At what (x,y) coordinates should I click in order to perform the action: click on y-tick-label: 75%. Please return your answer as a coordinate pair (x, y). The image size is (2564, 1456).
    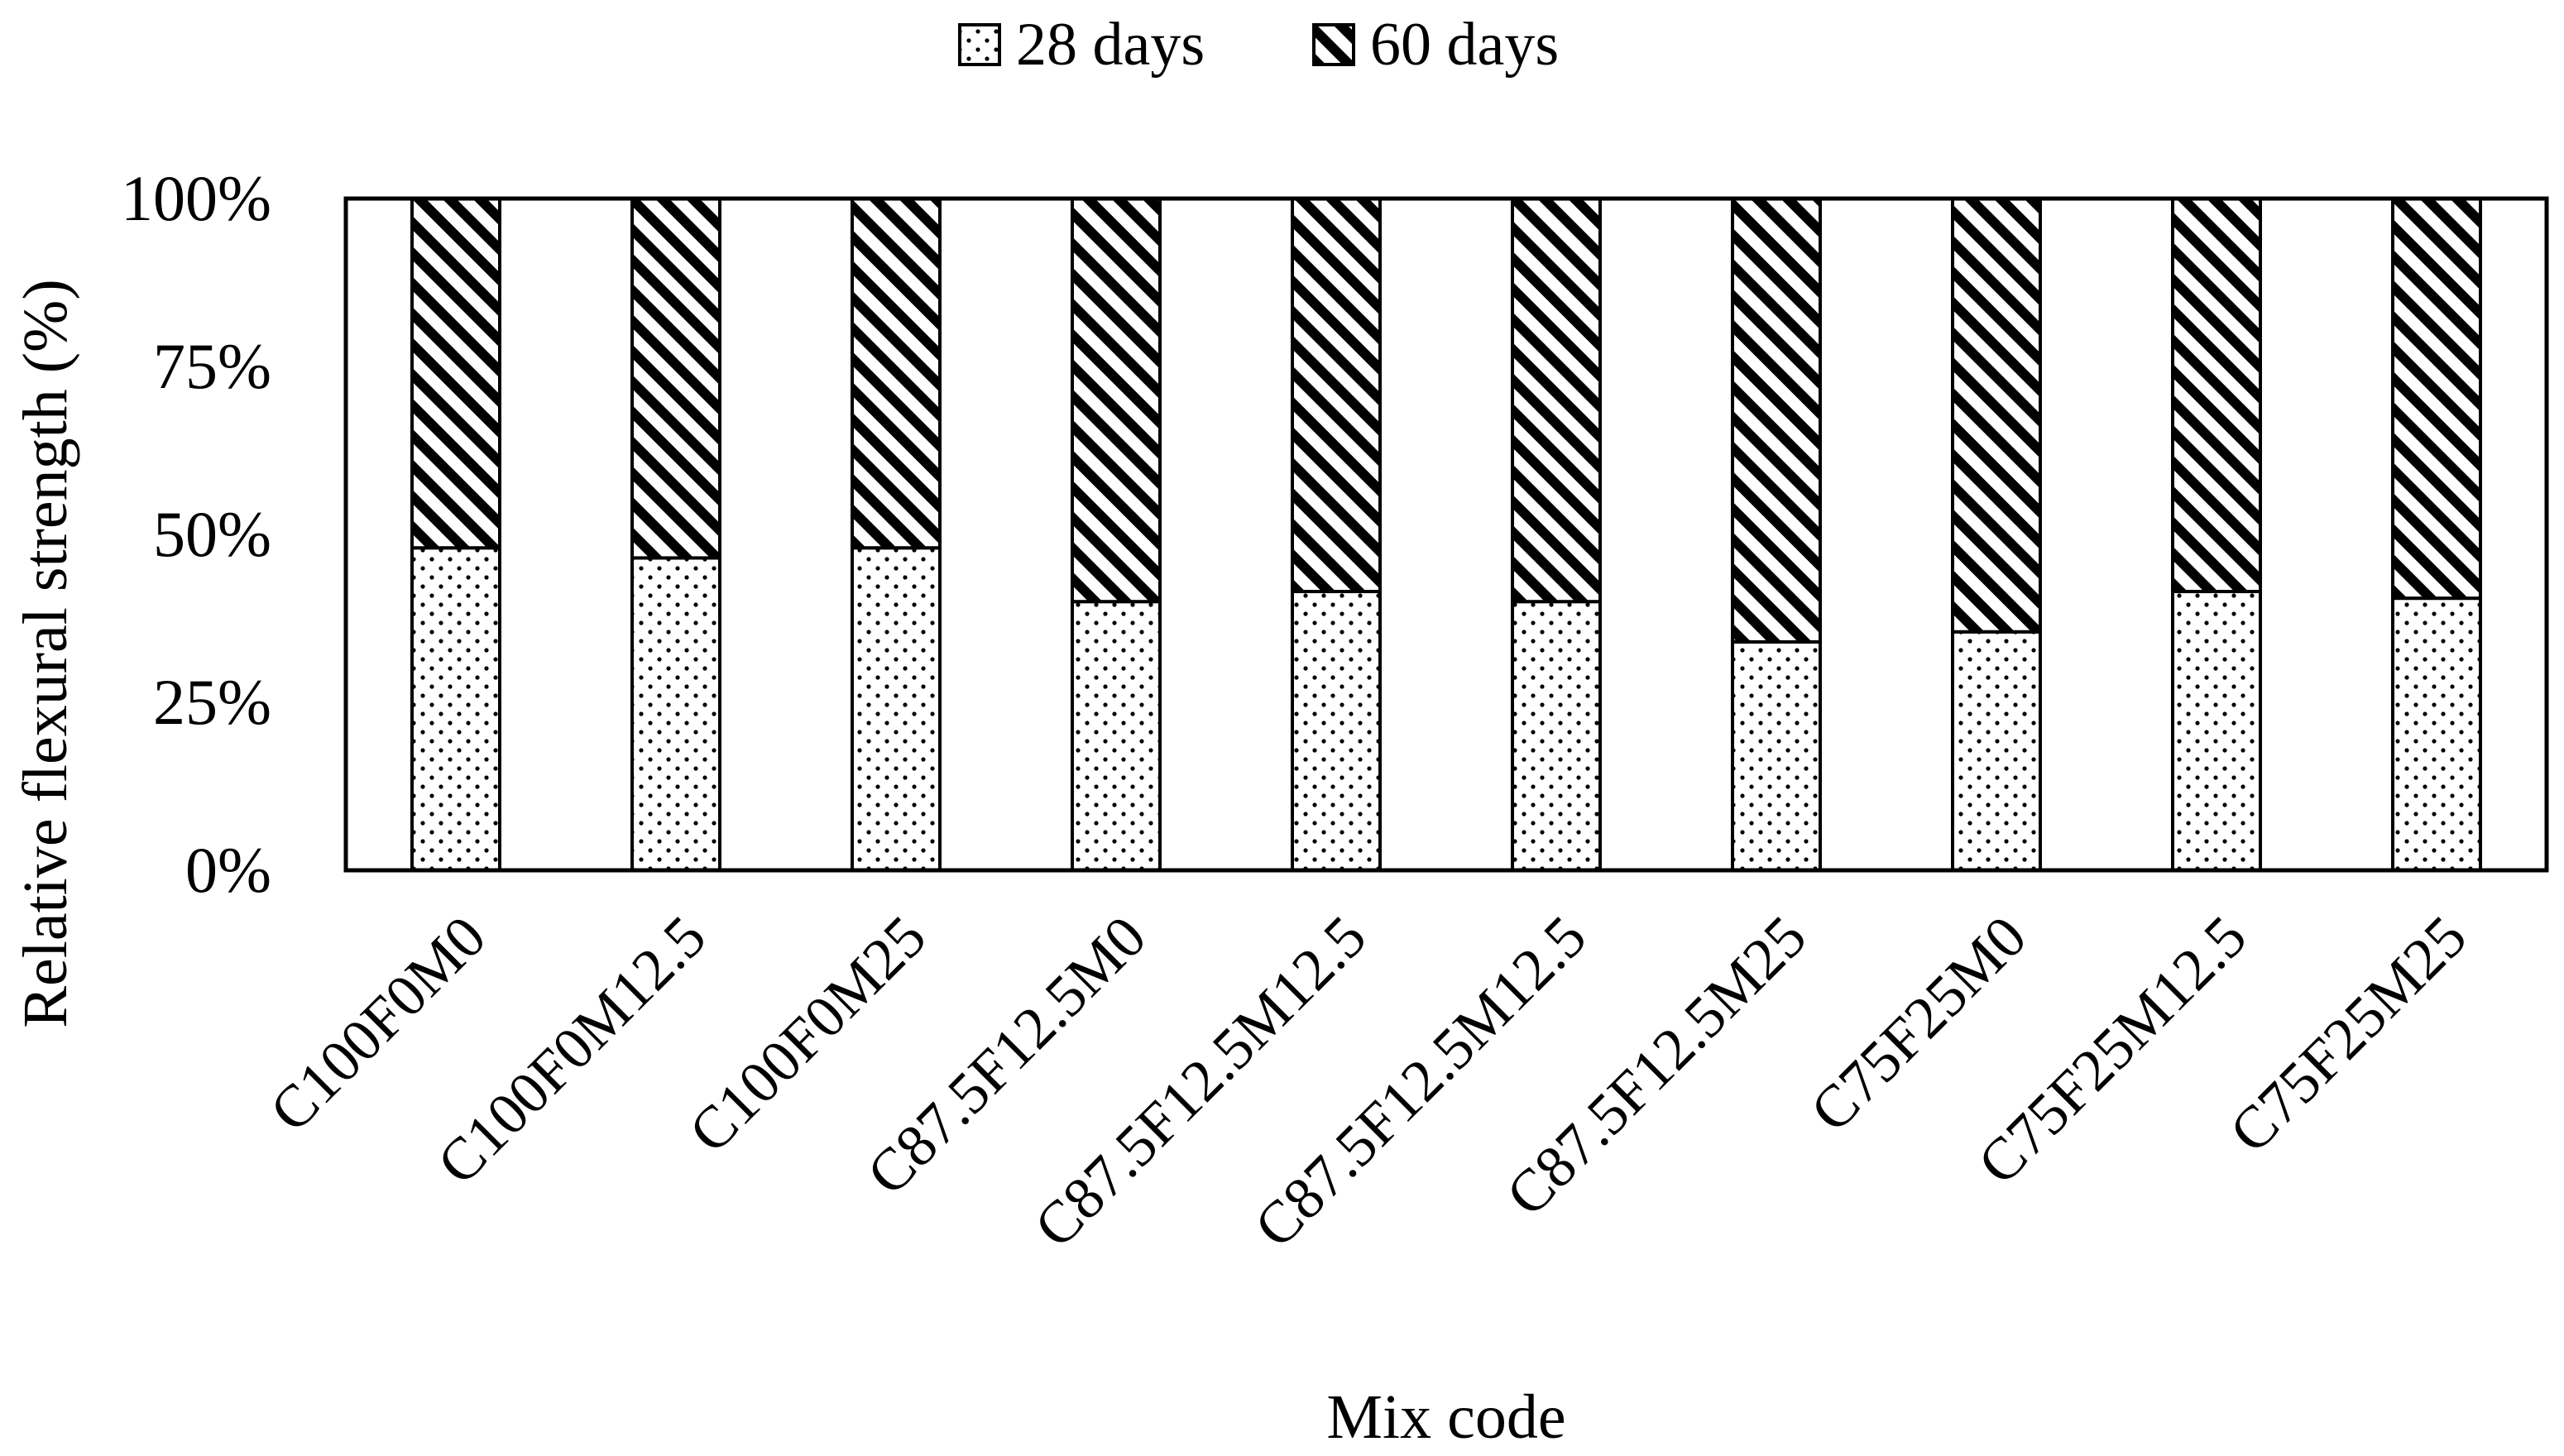
    Looking at the image, I should click on (212, 366).